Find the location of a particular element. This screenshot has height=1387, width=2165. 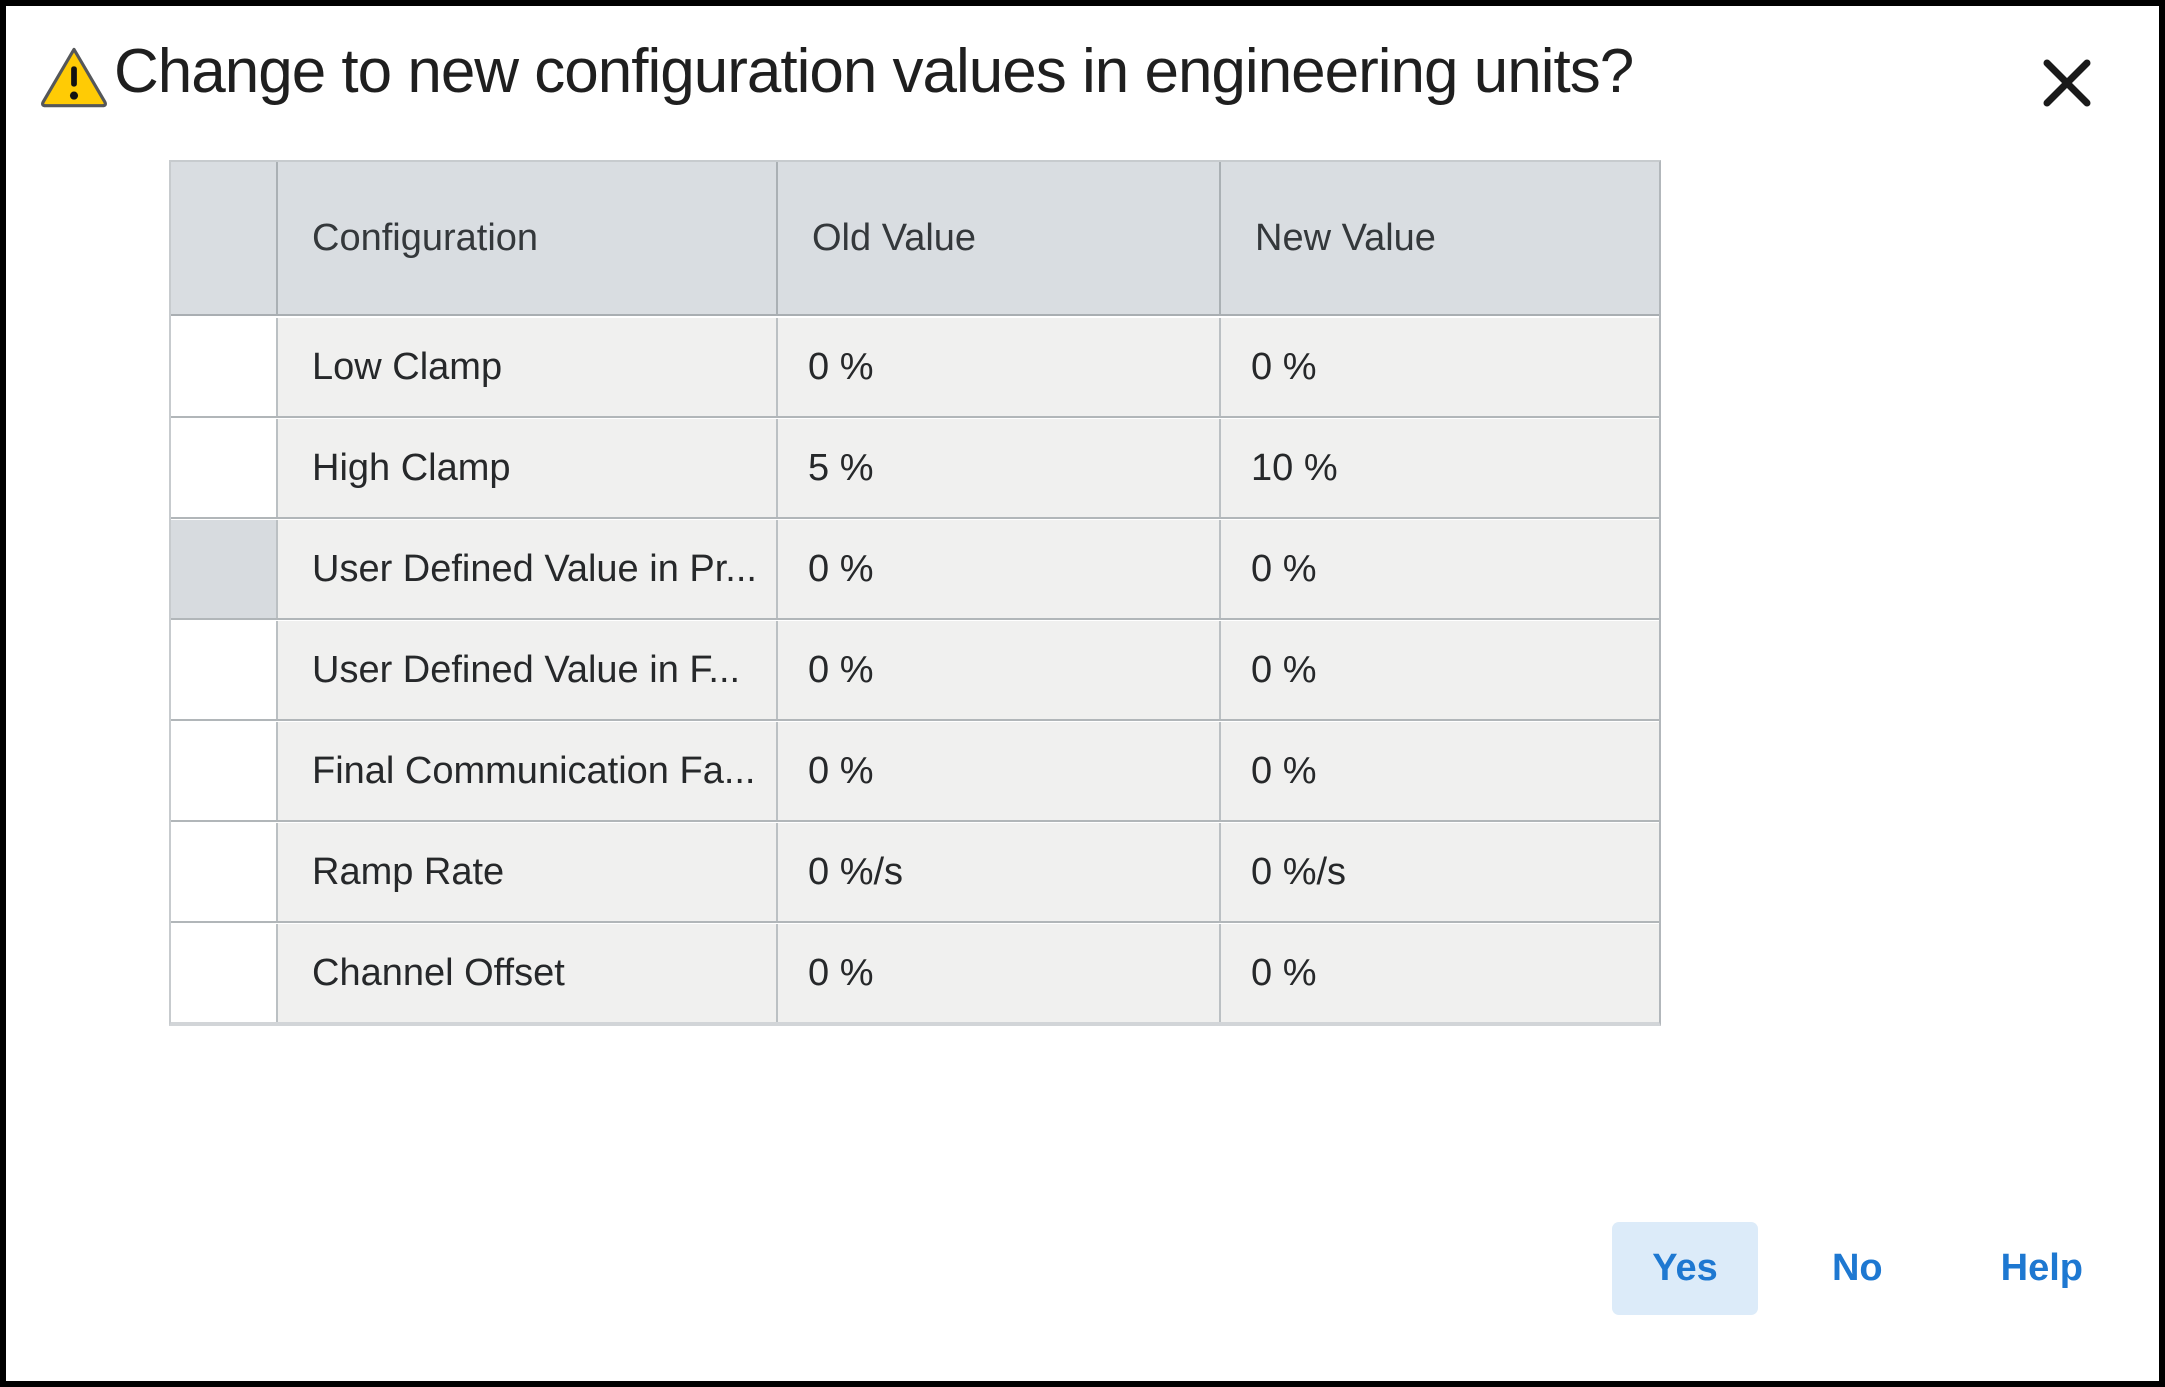

header-cell-indicator is located at coordinates (223, 238).